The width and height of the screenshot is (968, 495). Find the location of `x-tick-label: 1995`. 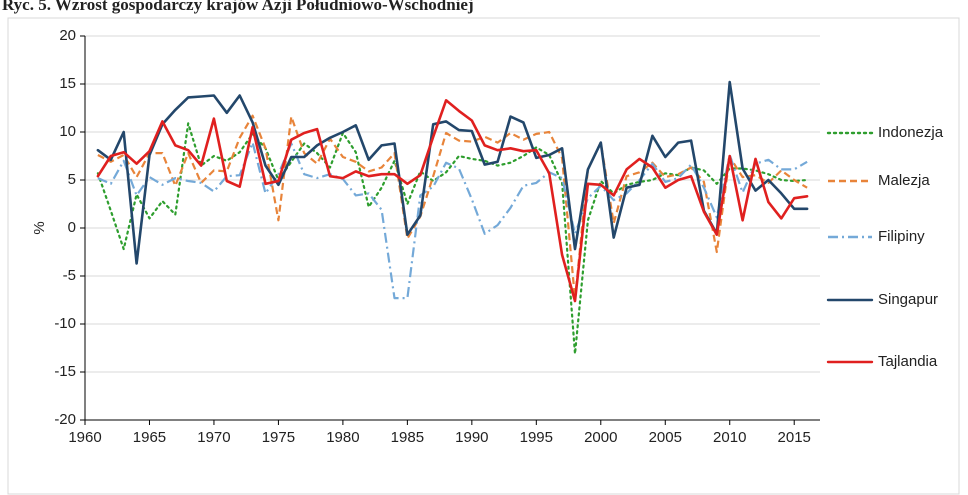

x-tick-label: 1995 is located at coordinates (536, 437).